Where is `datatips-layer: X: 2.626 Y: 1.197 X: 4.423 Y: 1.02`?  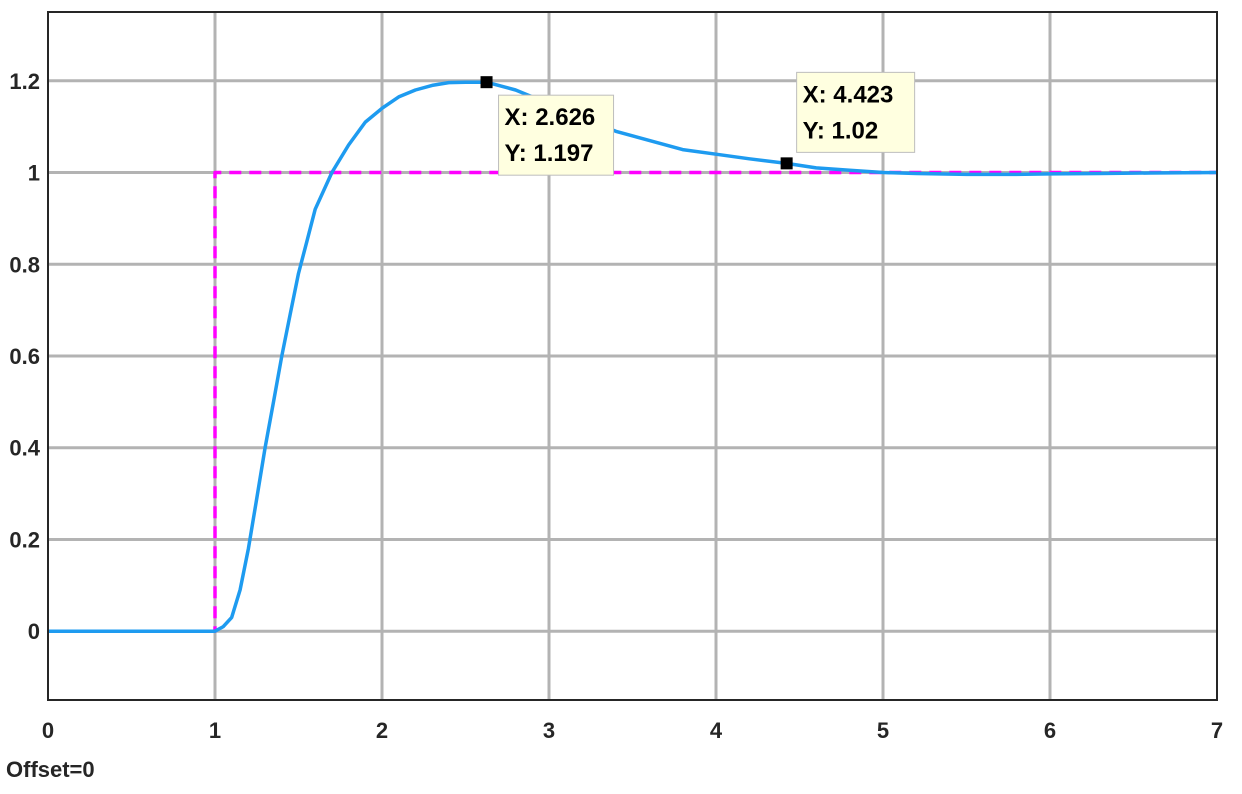 datatips-layer: X: 2.626 Y: 1.197 X: 4.423 Y: 1.02 is located at coordinates (698, 123).